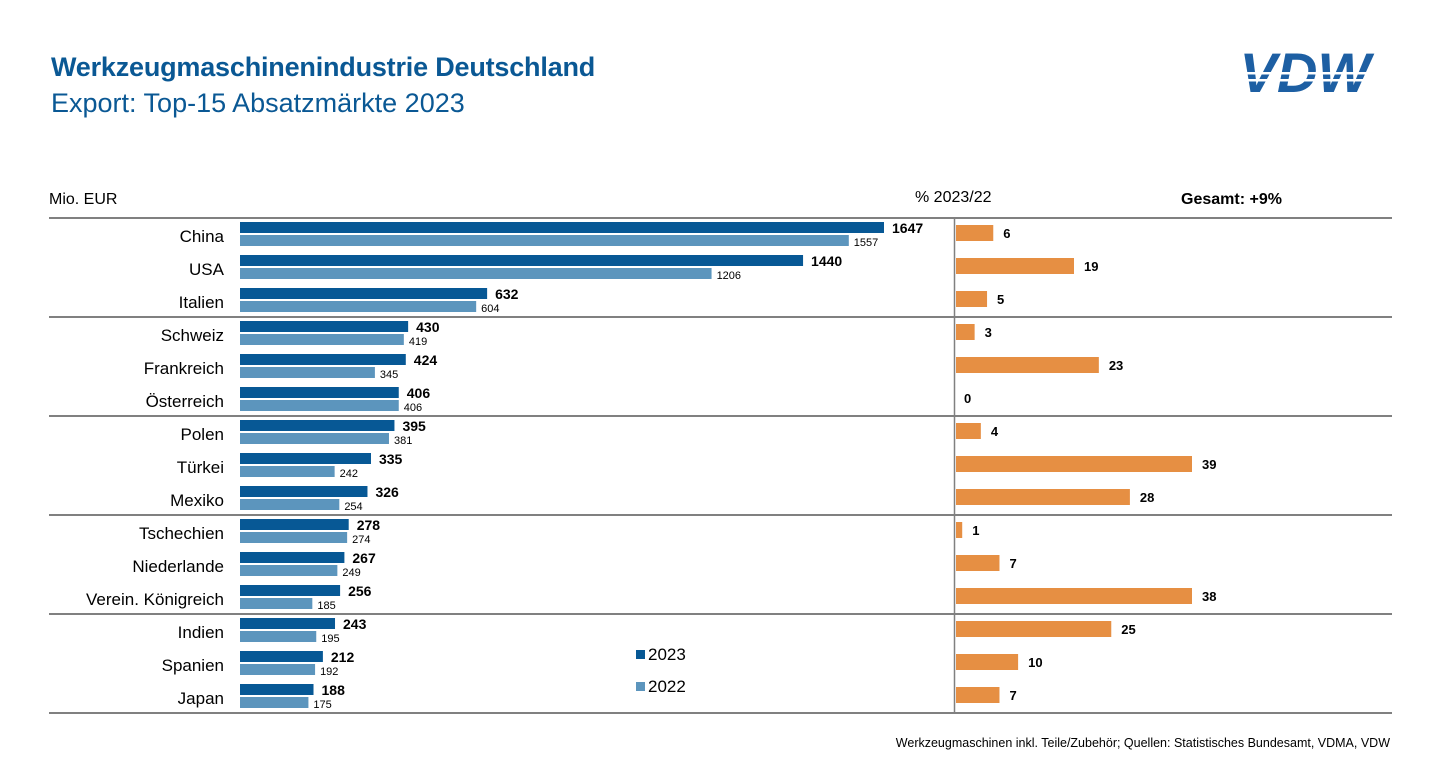 The width and height of the screenshot is (1439, 759). I want to click on legend-item-2023: 2023, so click(661, 655).